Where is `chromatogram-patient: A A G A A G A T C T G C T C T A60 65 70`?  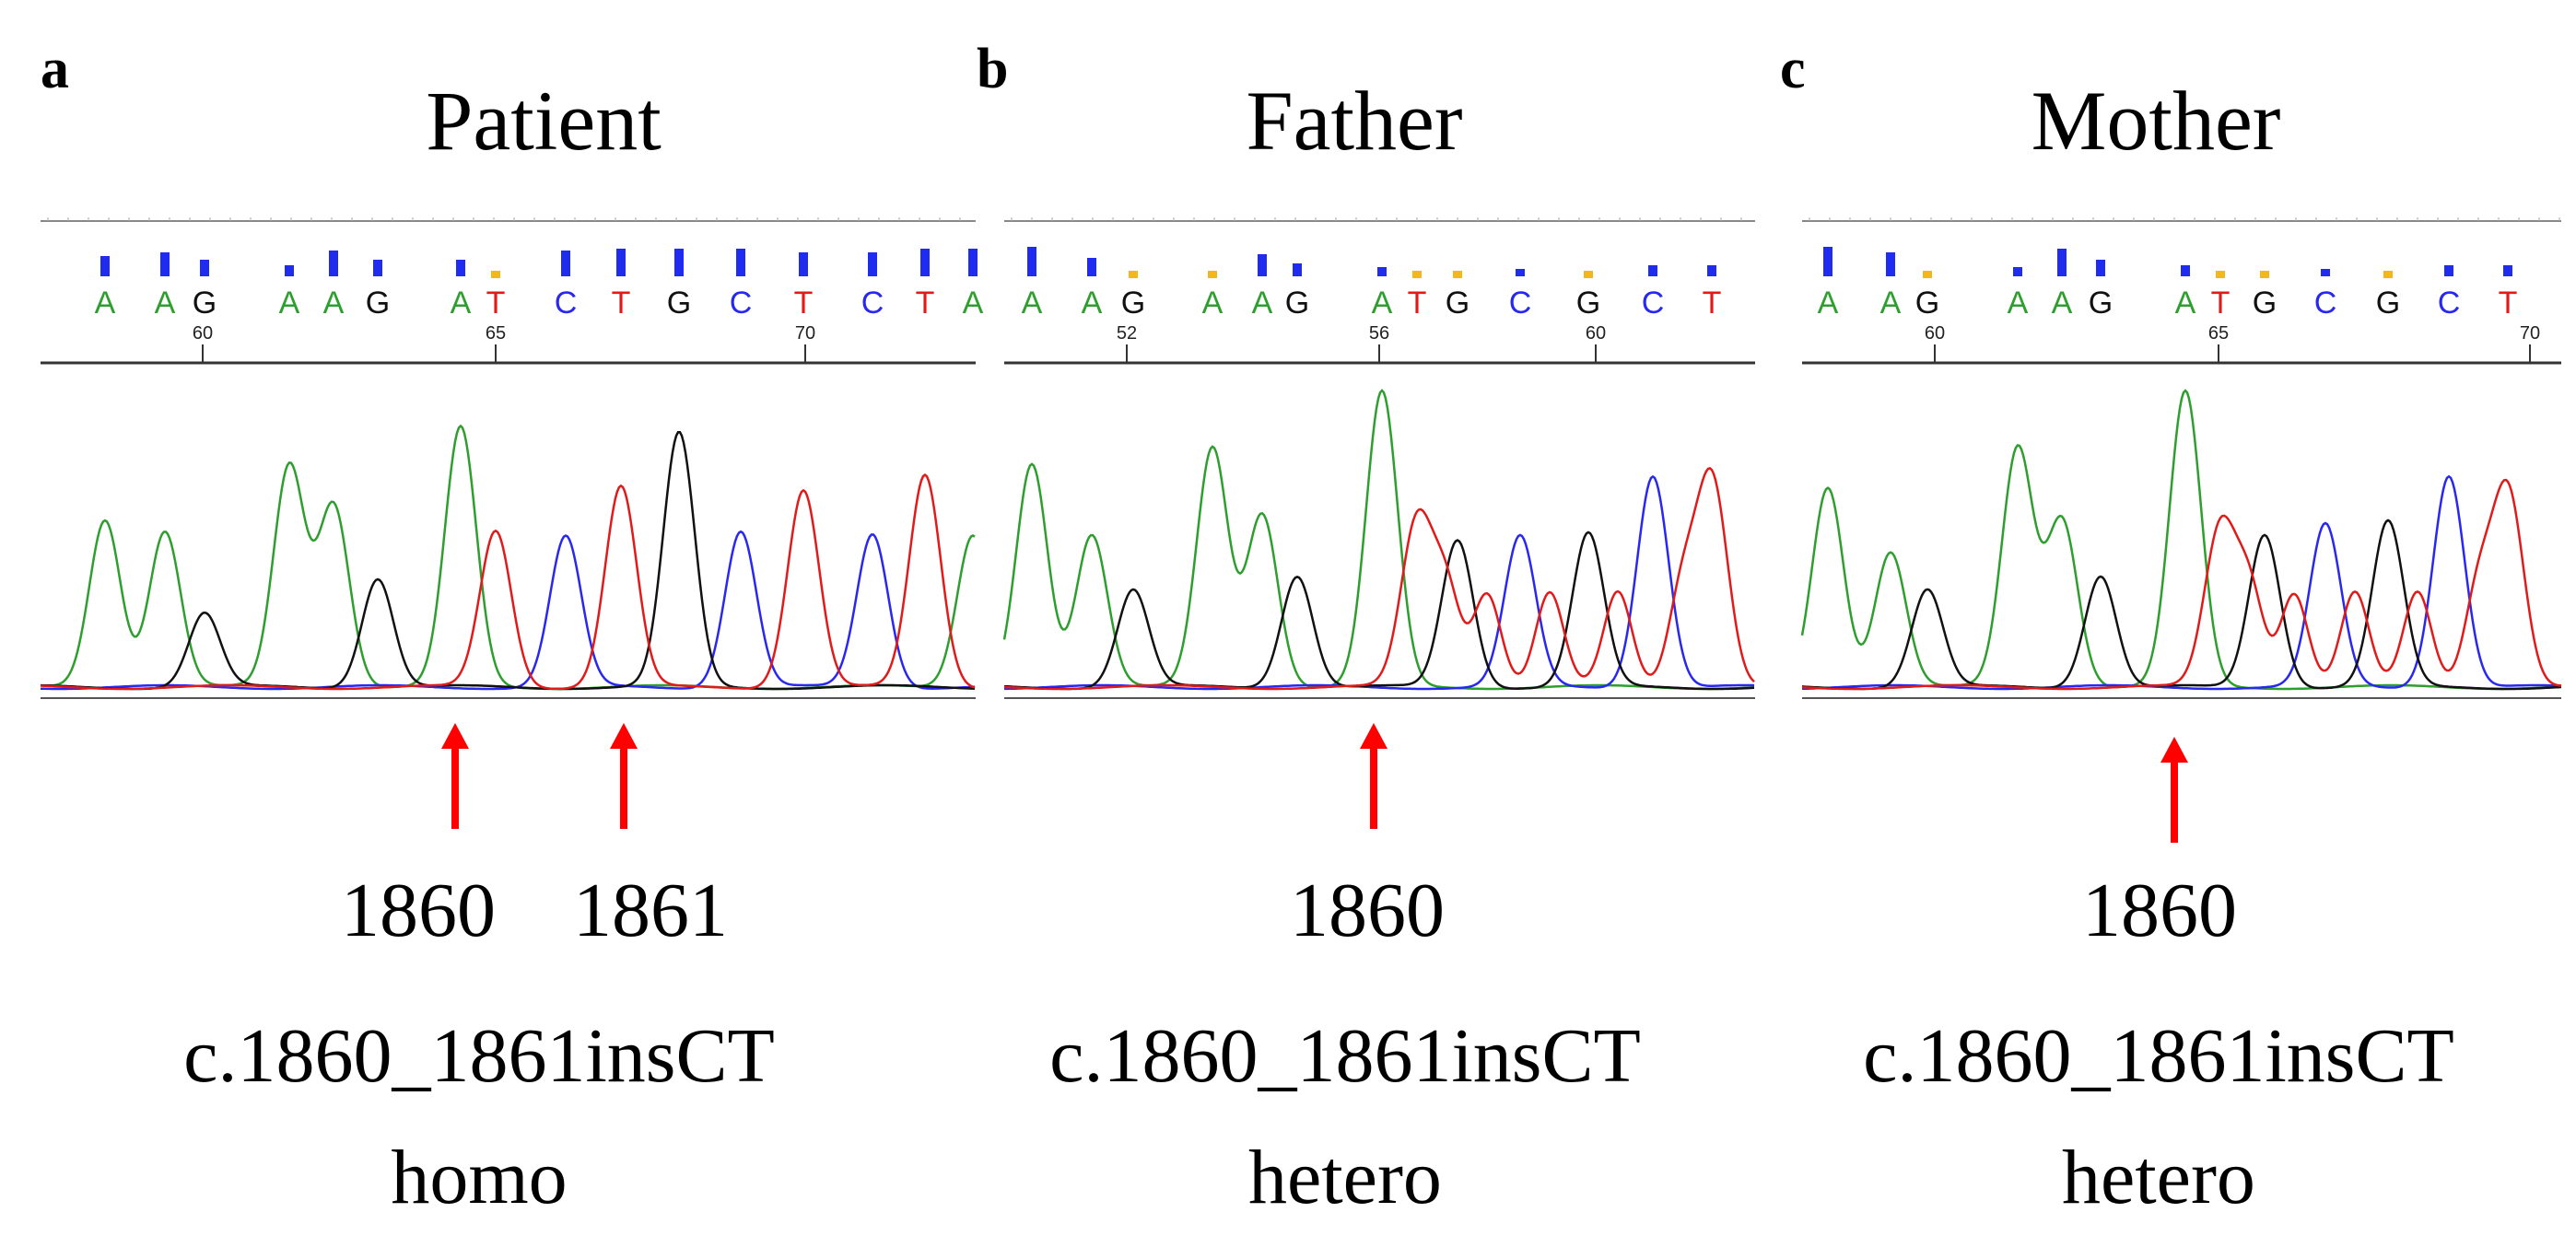
chromatogram-patient: A A G A A G A T C T G C T C T A60 65 70 is located at coordinates (512, 458).